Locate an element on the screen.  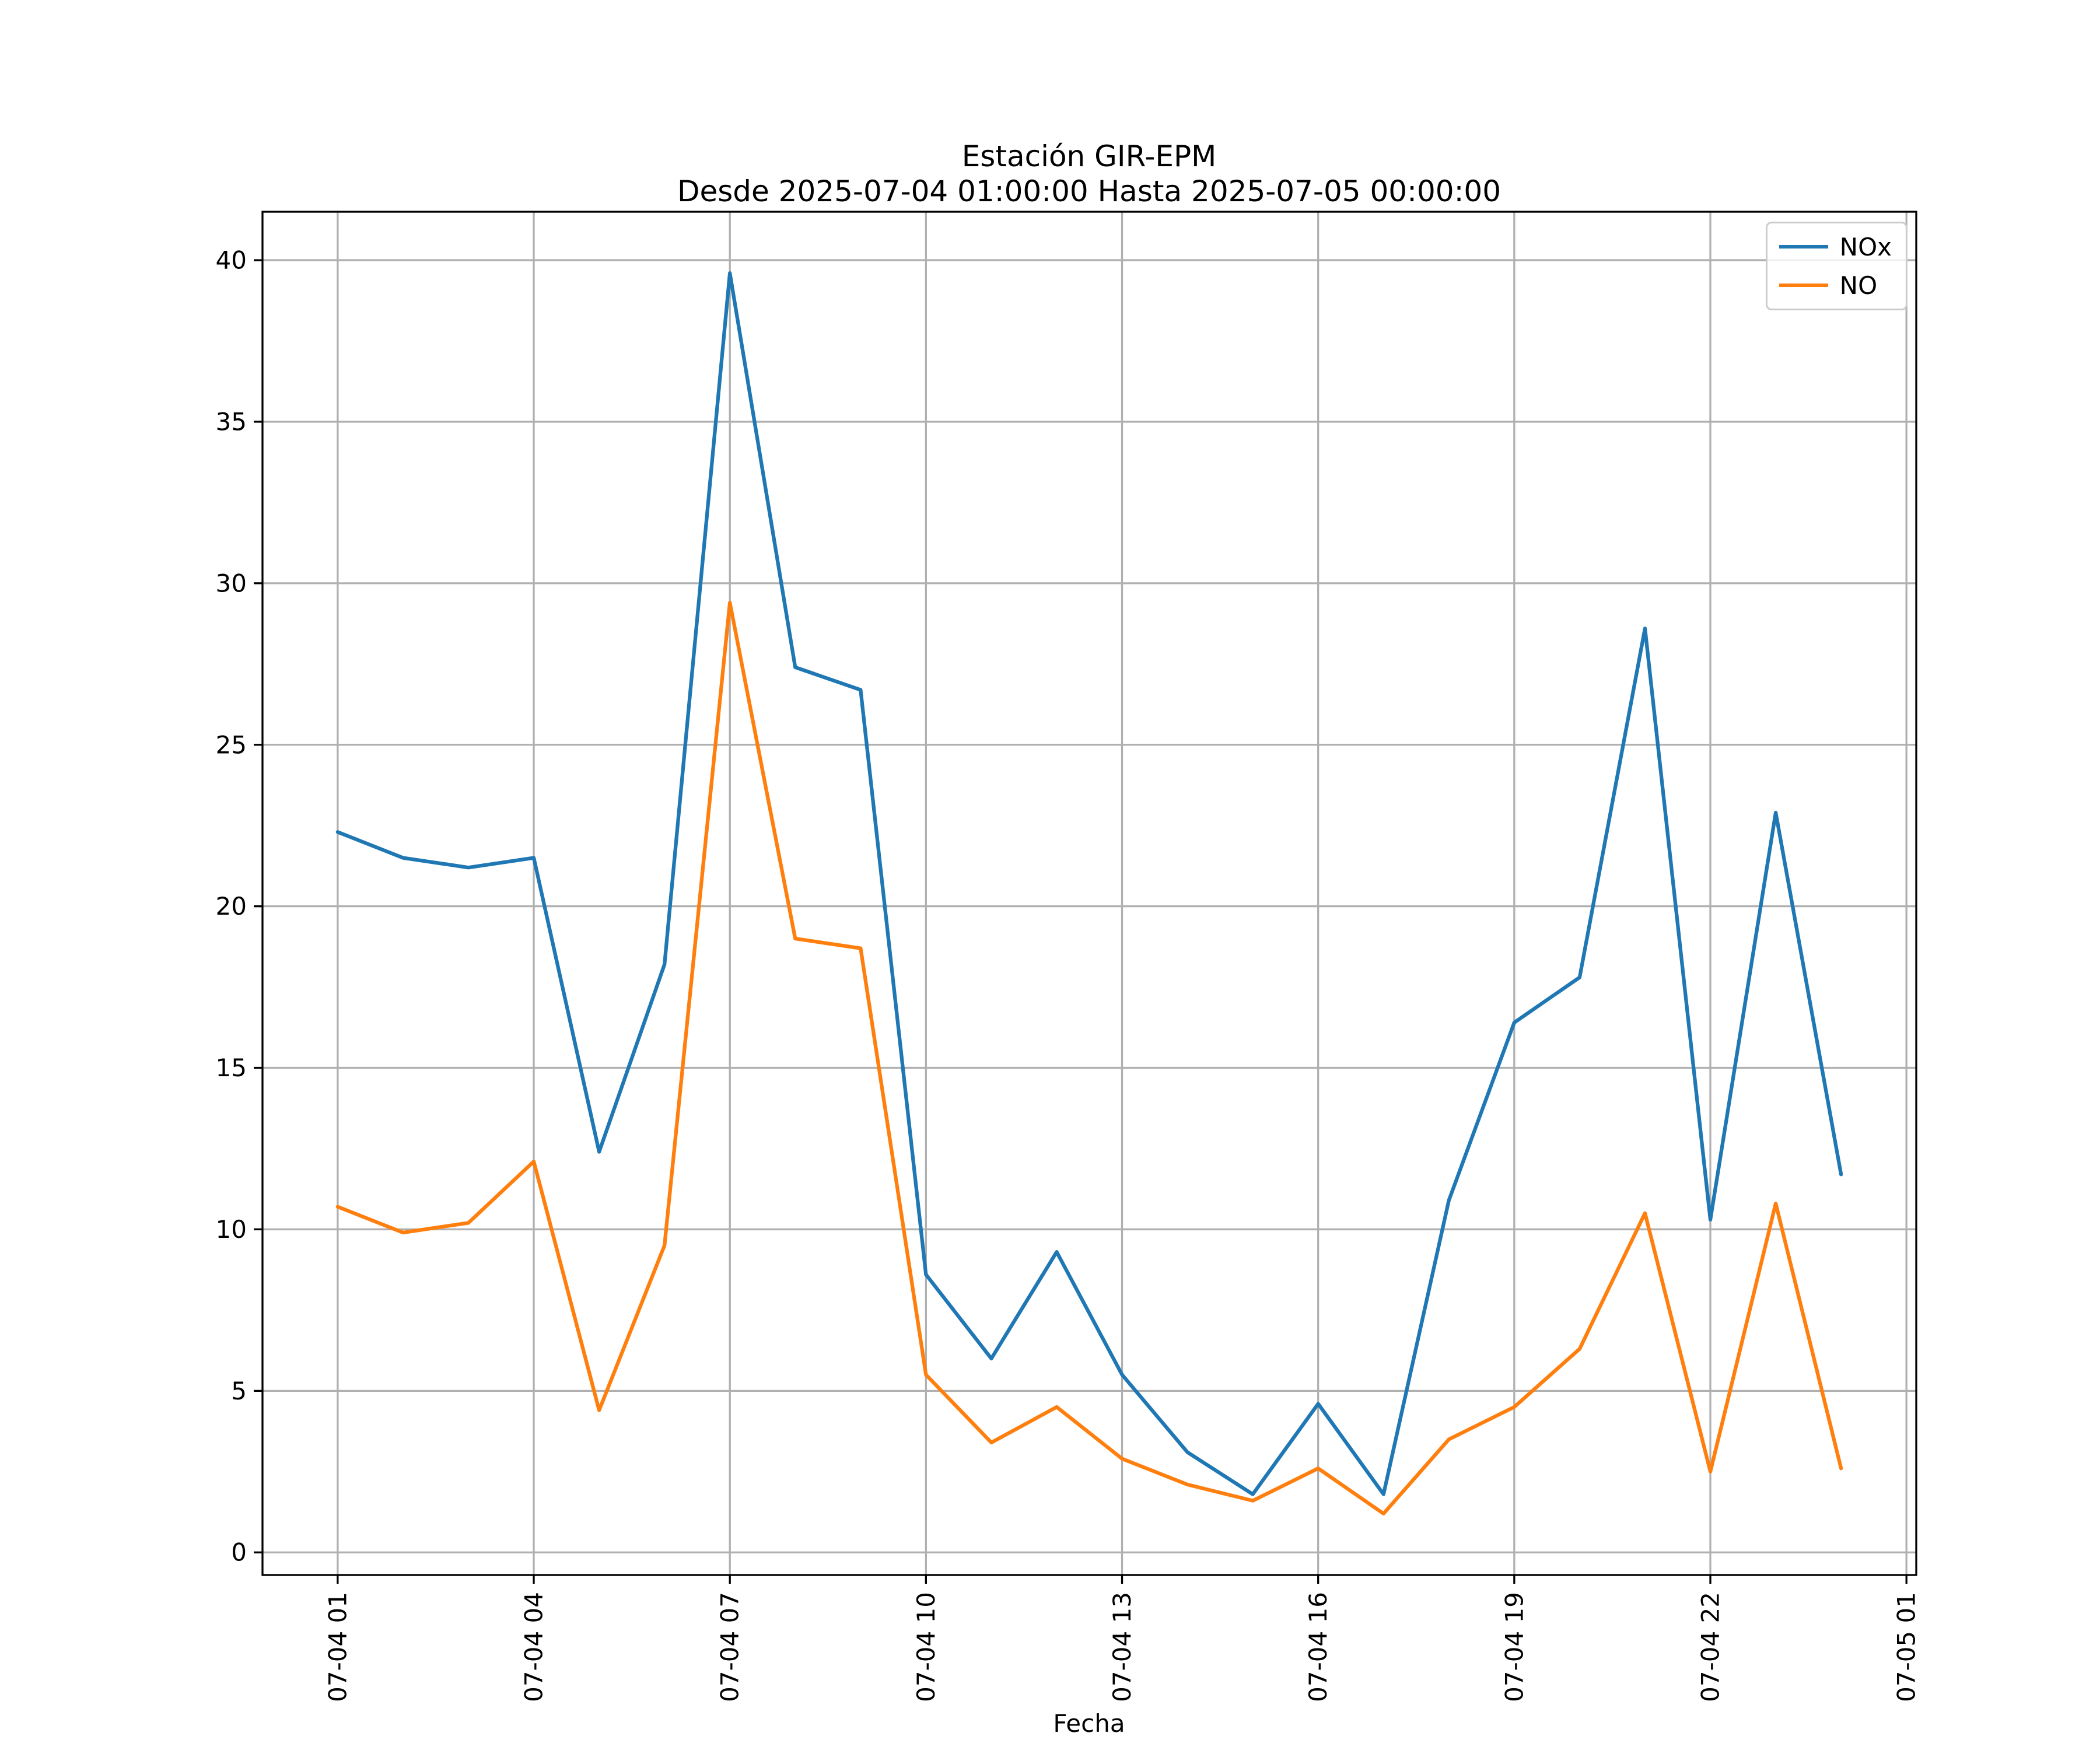
y-tick-label: 20 is located at coordinates (231, 907).